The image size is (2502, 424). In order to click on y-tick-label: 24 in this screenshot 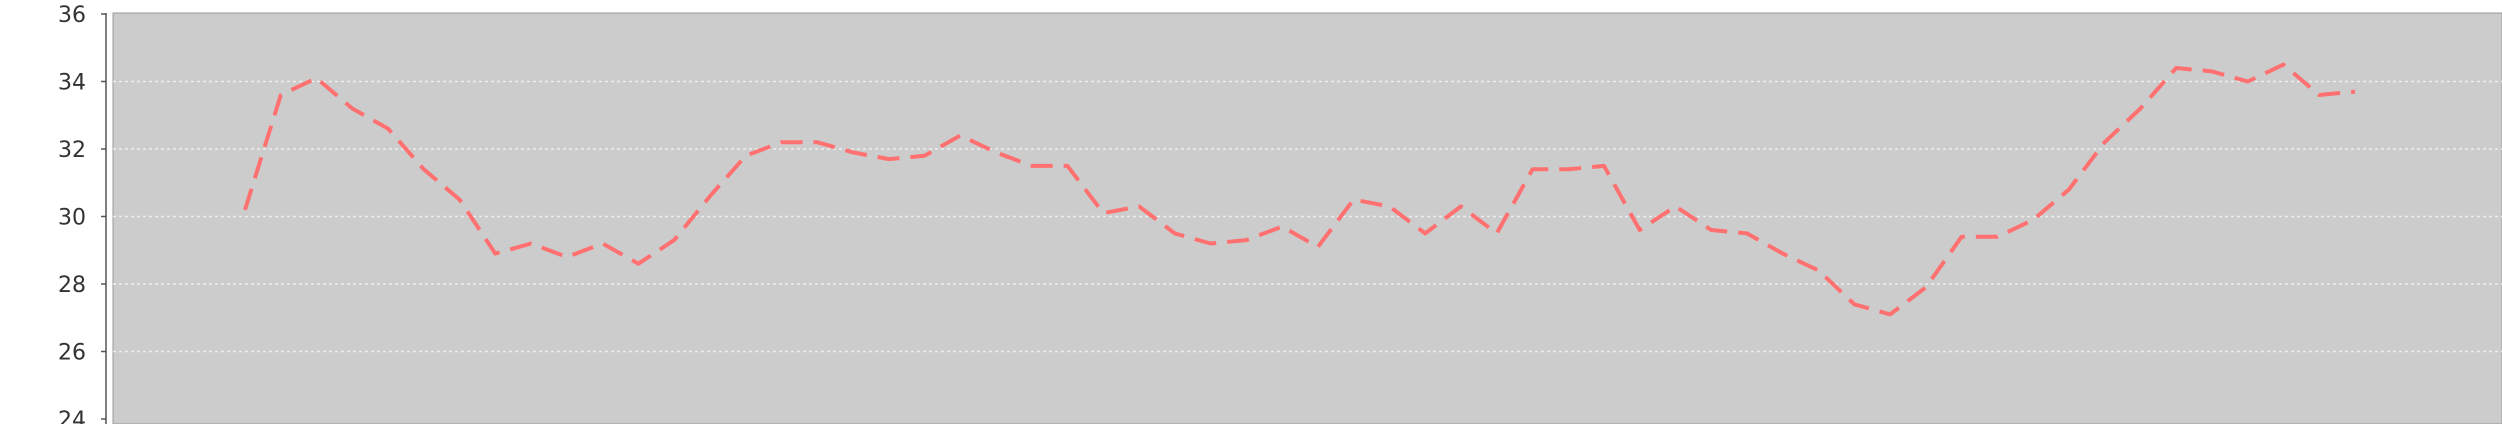, I will do `click(72, 416)`.